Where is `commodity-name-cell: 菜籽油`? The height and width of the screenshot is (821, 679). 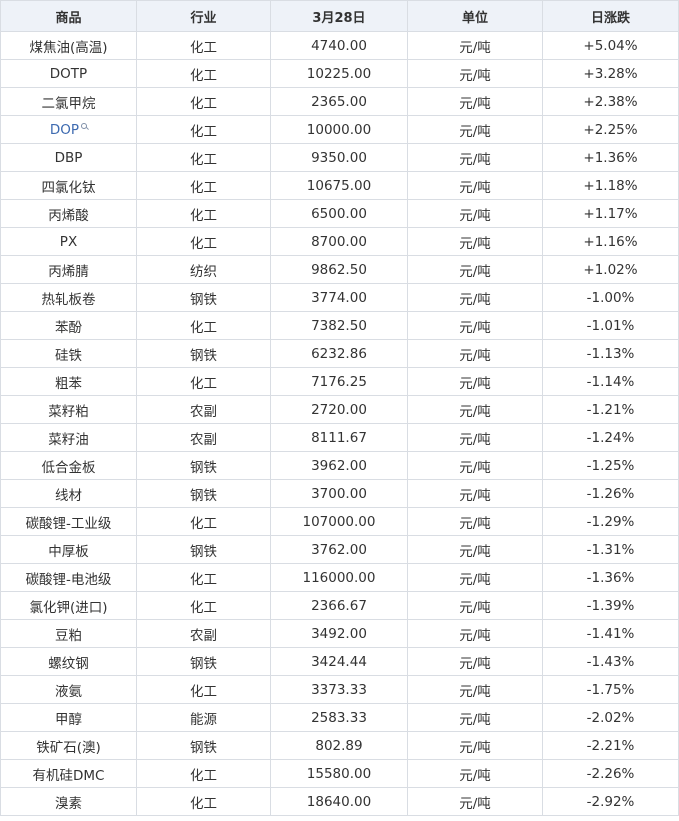 commodity-name-cell: 菜籽油 is located at coordinates (68, 437).